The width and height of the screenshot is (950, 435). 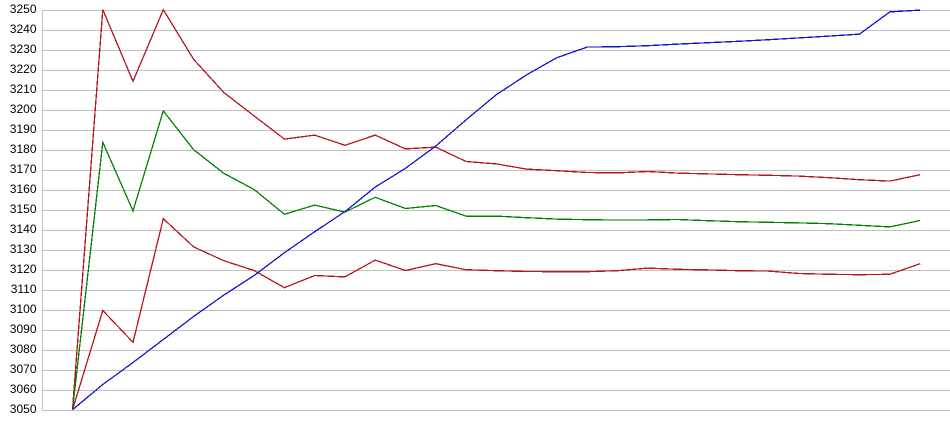 I want to click on svg-text: 3200, so click(x=23, y=109).